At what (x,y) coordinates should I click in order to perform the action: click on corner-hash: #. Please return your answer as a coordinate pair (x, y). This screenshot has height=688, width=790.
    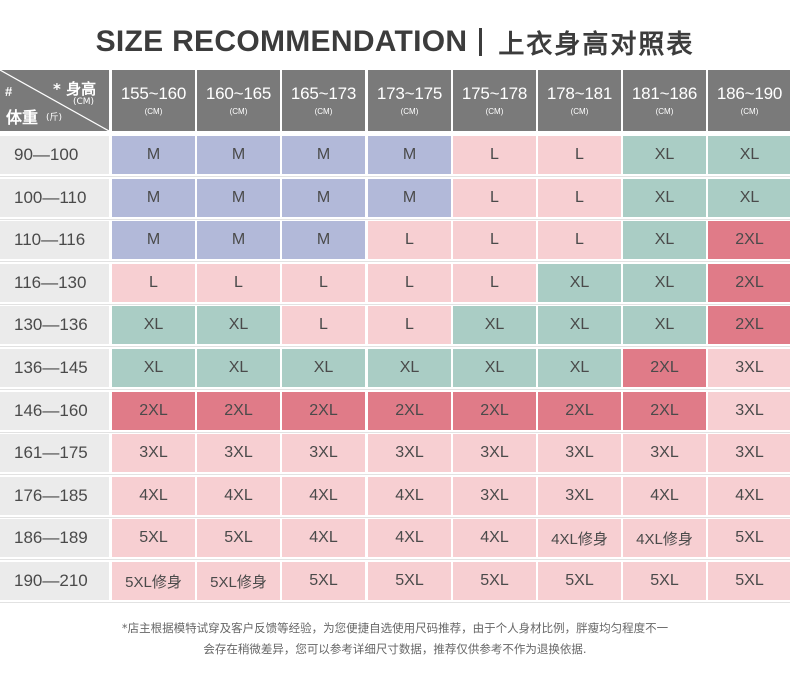
    Looking at the image, I should click on (9, 91).